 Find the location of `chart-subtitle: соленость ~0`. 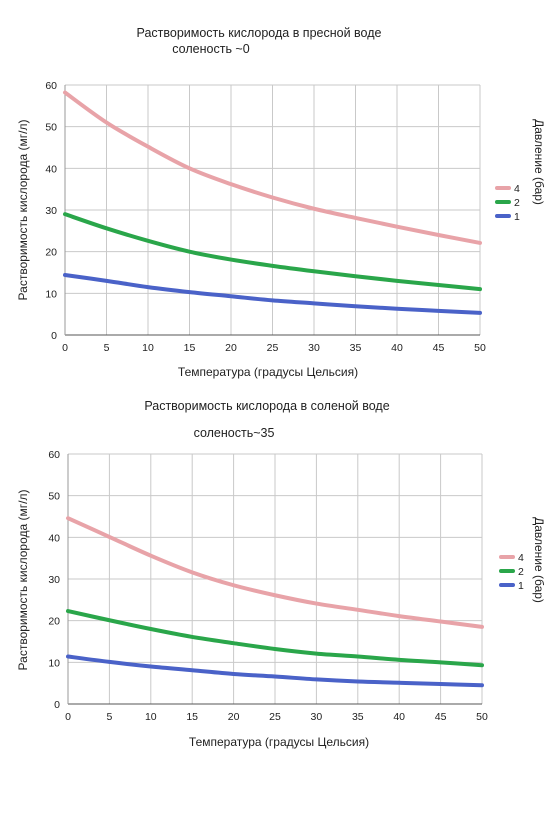

chart-subtitle: соленость ~0 is located at coordinates (210, 49).